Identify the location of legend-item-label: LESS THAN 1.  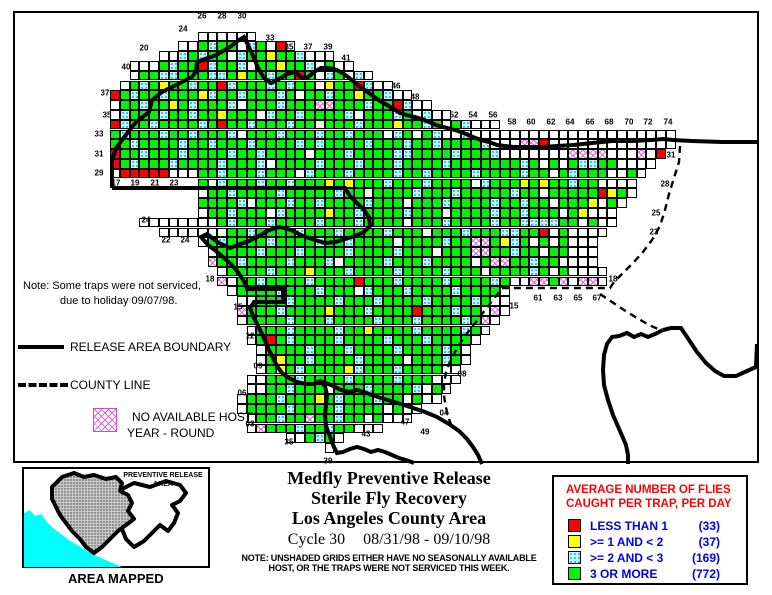
(629, 525).